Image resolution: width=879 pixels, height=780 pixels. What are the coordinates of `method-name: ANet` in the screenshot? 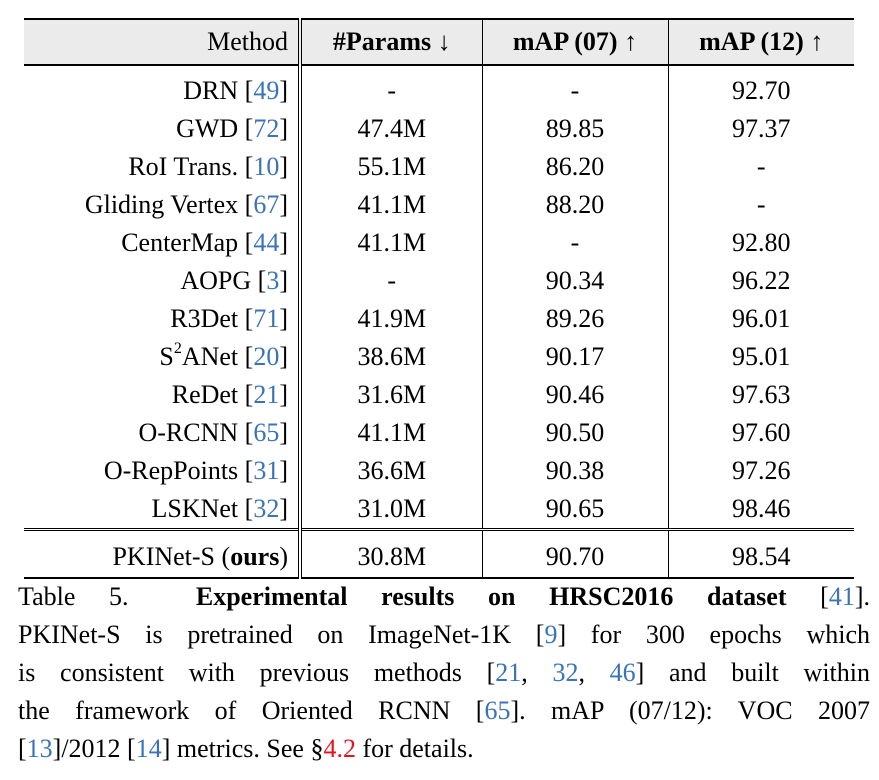 It's located at (210, 356).